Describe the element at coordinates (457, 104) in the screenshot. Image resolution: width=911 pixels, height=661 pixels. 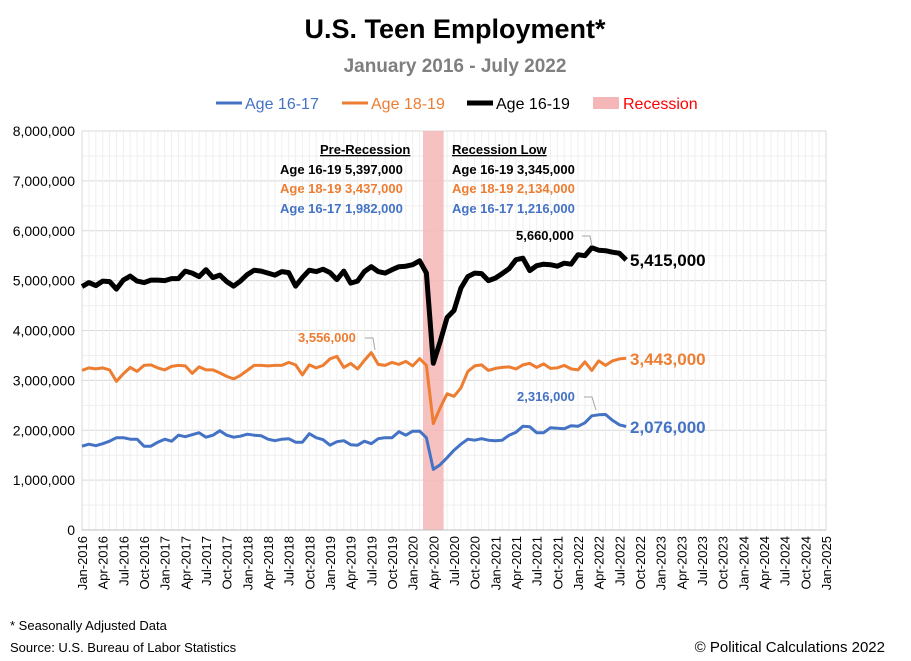
I see `legend: Age 16-17 Age 18-19 Age 16-19 Recession` at that location.